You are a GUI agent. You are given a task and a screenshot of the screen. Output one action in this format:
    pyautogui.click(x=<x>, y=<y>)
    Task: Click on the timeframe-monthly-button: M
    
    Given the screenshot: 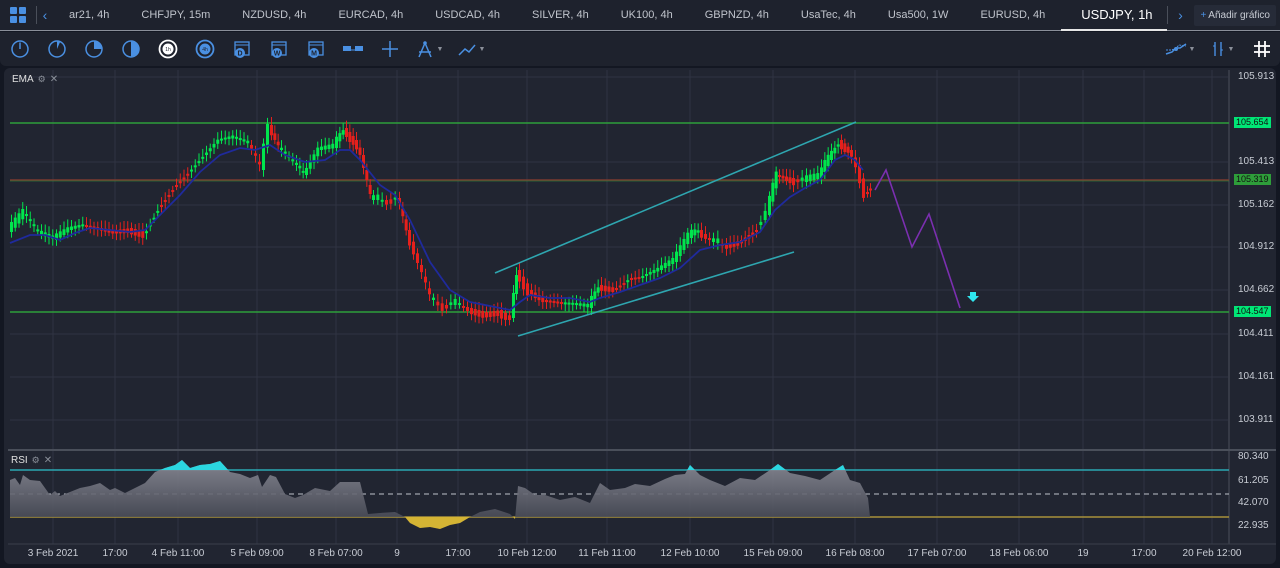 What is the action you would take?
    pyautogui.click(x=315, y=49)
    